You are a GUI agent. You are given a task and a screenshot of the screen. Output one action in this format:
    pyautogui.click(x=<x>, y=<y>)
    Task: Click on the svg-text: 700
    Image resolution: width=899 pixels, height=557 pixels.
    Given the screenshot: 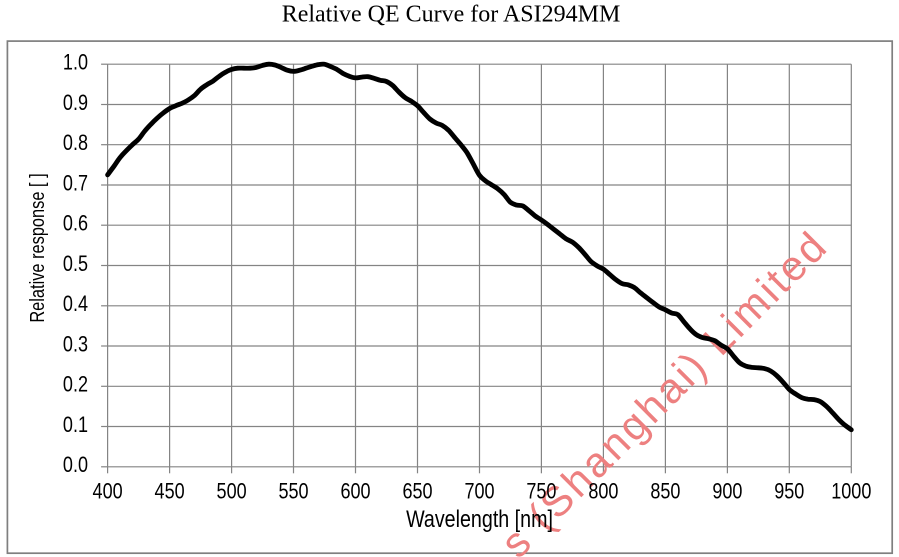 What is the action you would take?
    pyautogui.click(x=479, y=492)
    